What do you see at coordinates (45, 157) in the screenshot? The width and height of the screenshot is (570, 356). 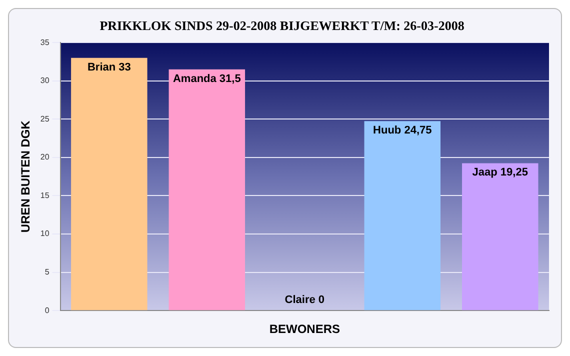 I see `y-tick-label: 20` at bounding box center [45, 157].